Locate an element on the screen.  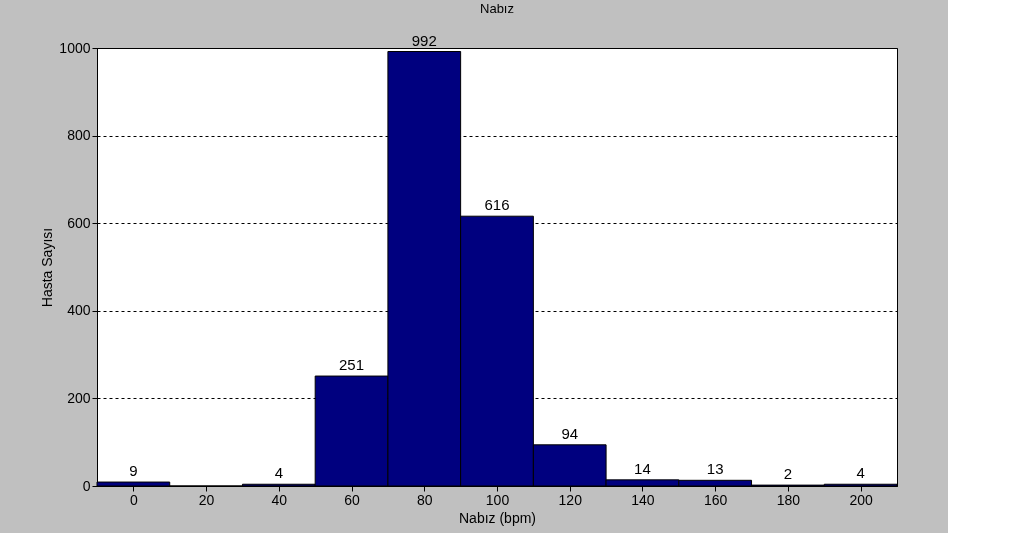
x-tick-label: 140 is located at coordinates (643, 499).